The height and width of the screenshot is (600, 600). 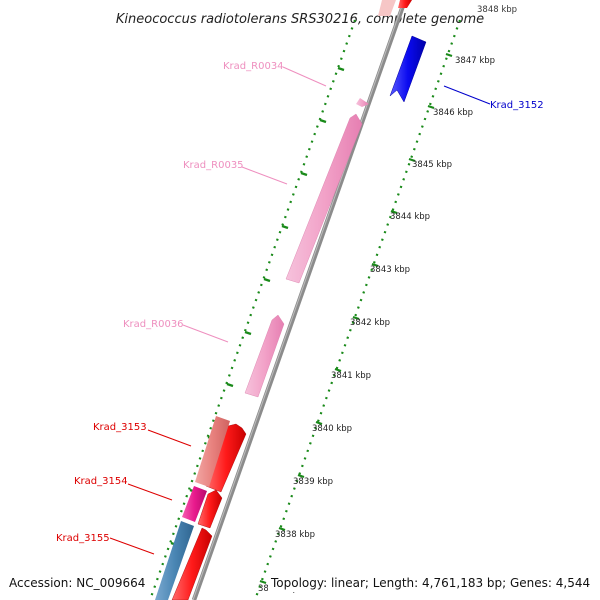 I want to click on kbp-label-3848: 3848 kbp, so click(x=497, y=10).